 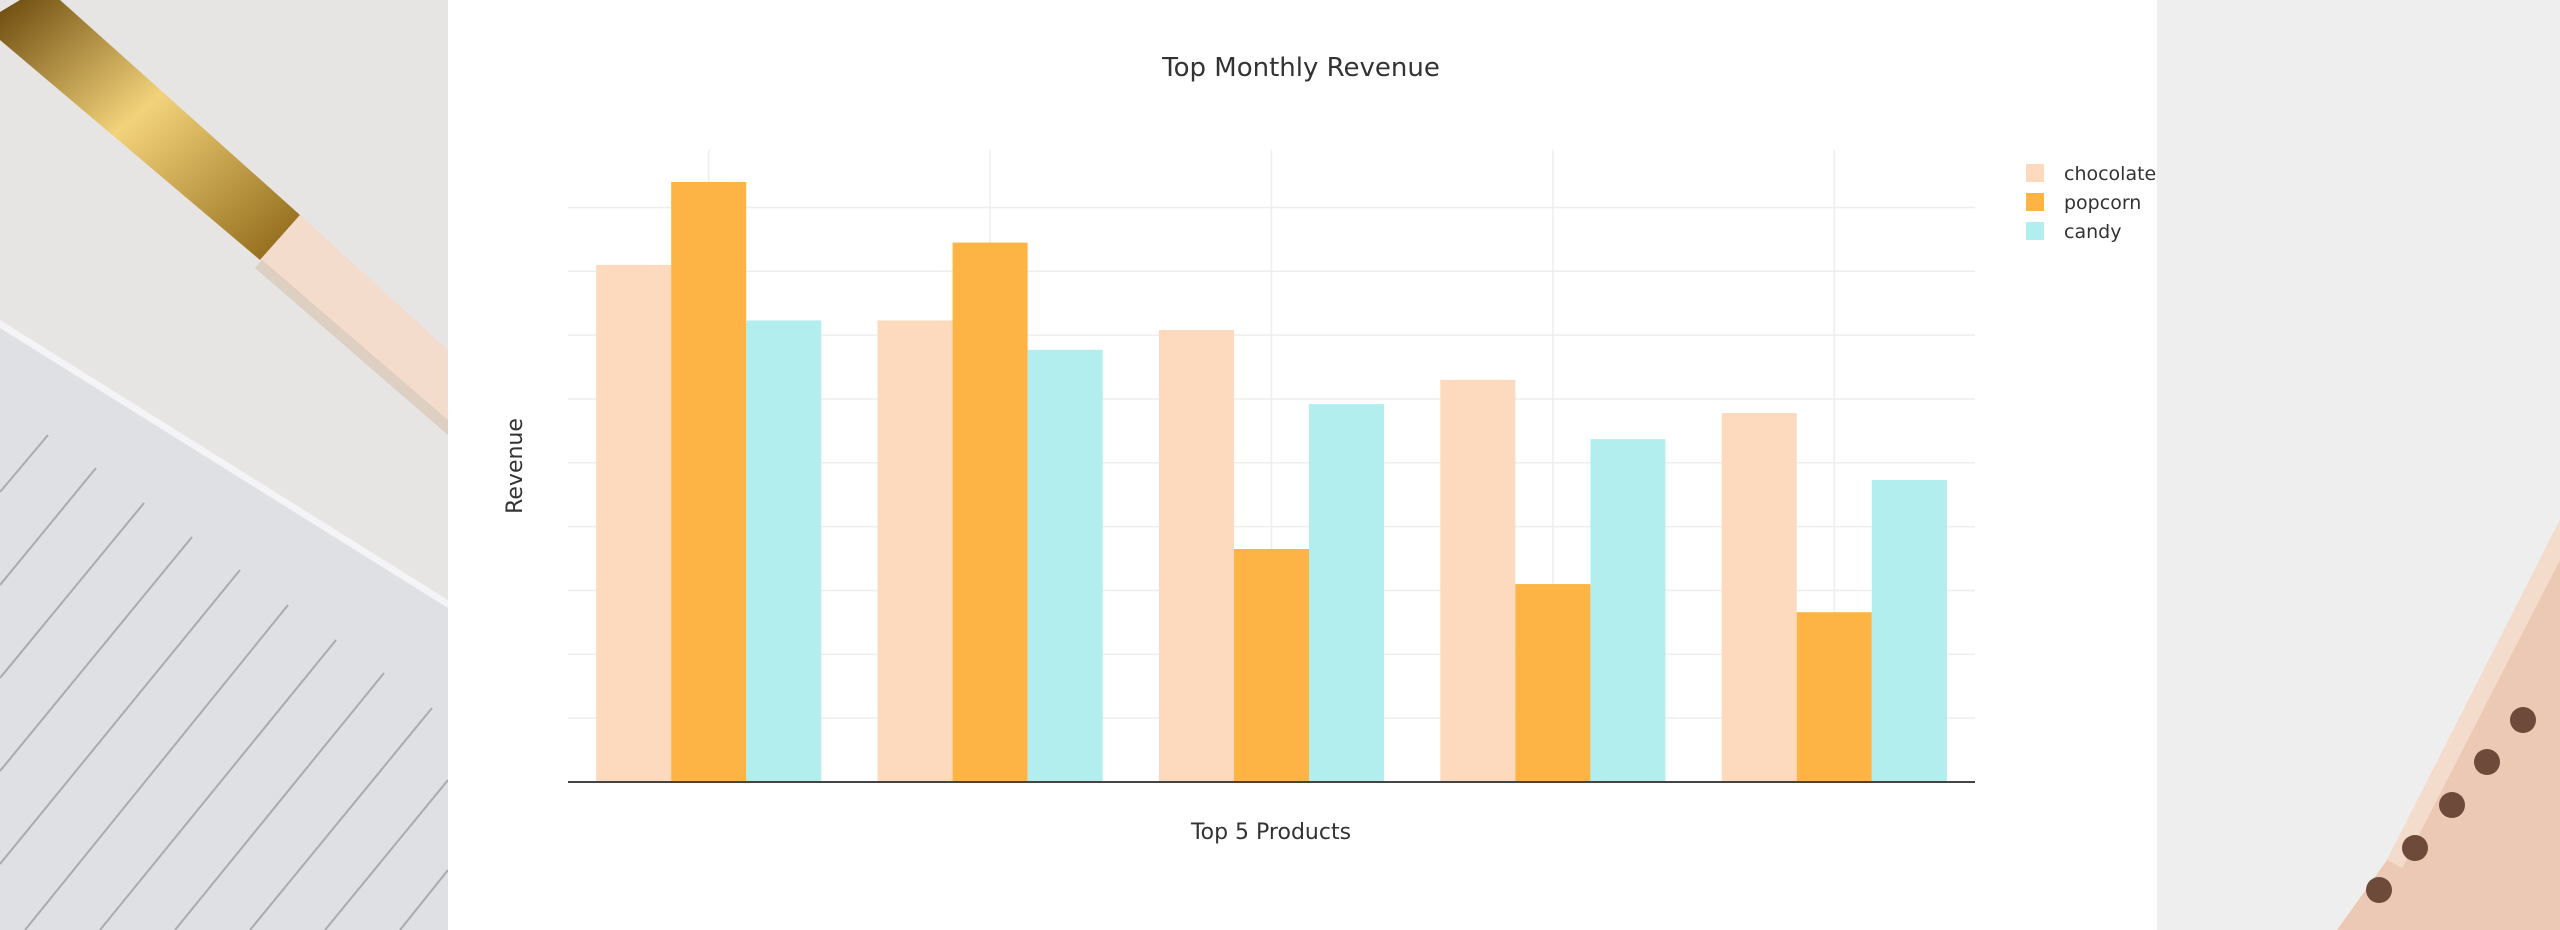 What do you see at coordinates (2110, 174) in the screenshot?
I see `legend-label-chocolate: chocolate` at bounding box center [2110, 174].